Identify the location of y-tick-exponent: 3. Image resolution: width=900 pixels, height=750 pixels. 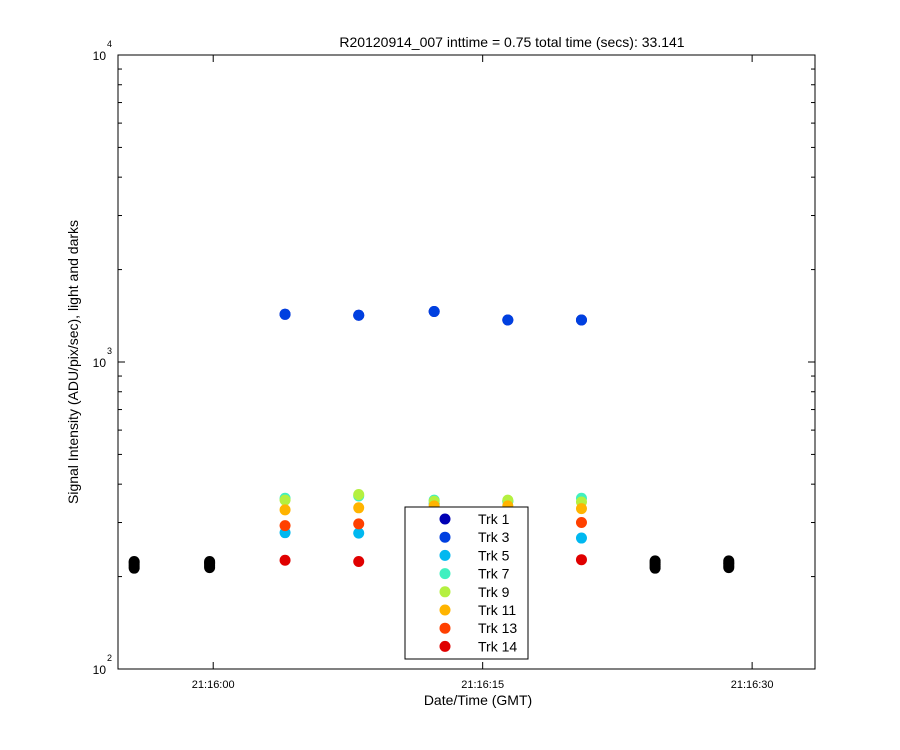
(109, 351).